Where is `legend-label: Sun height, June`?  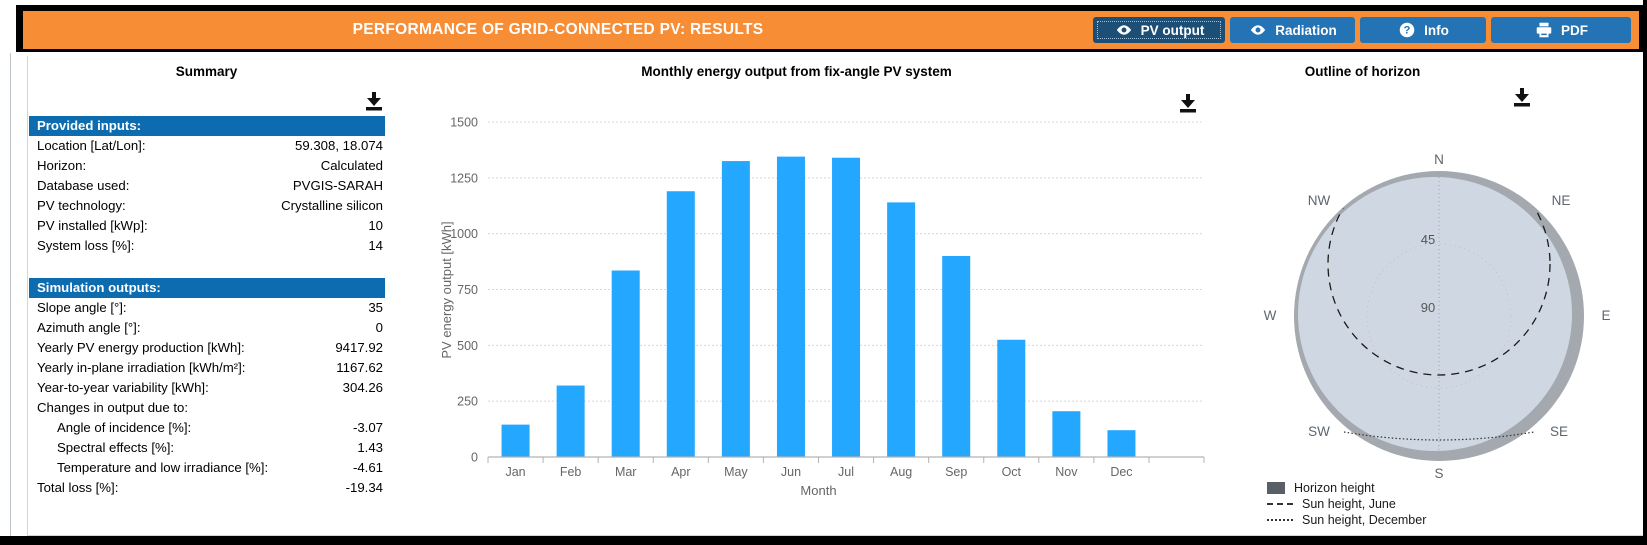
legend-label: Sun height, June is located at coordinates (1349, 504).